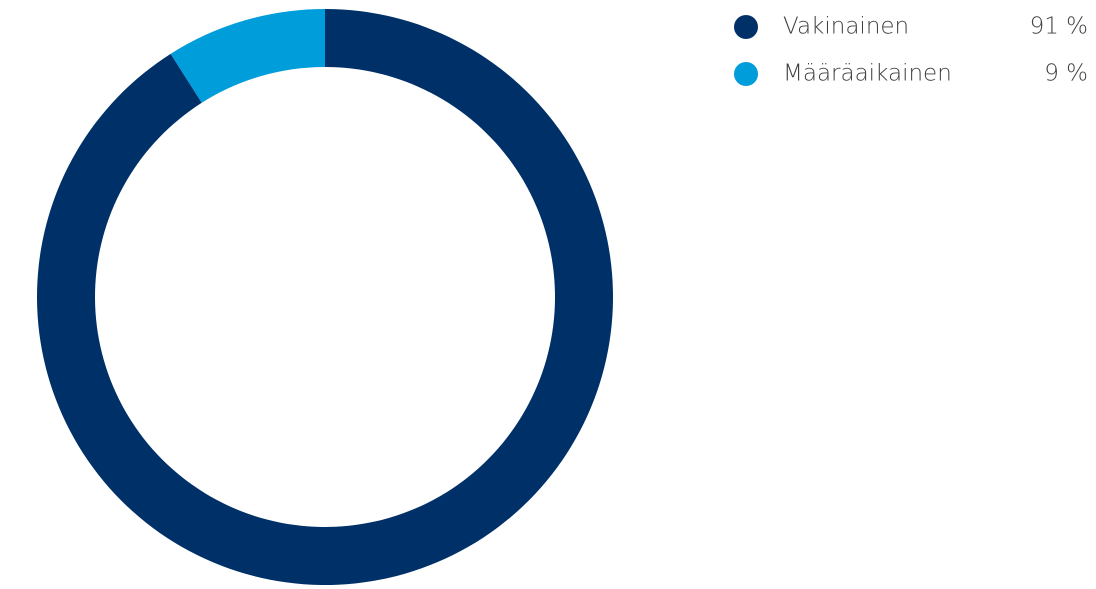 This screenshot has height=589, width=1096. Describe the element at coordinates (1059, 27) in the screenshot. I see `legend-value: 91 %` at that location.